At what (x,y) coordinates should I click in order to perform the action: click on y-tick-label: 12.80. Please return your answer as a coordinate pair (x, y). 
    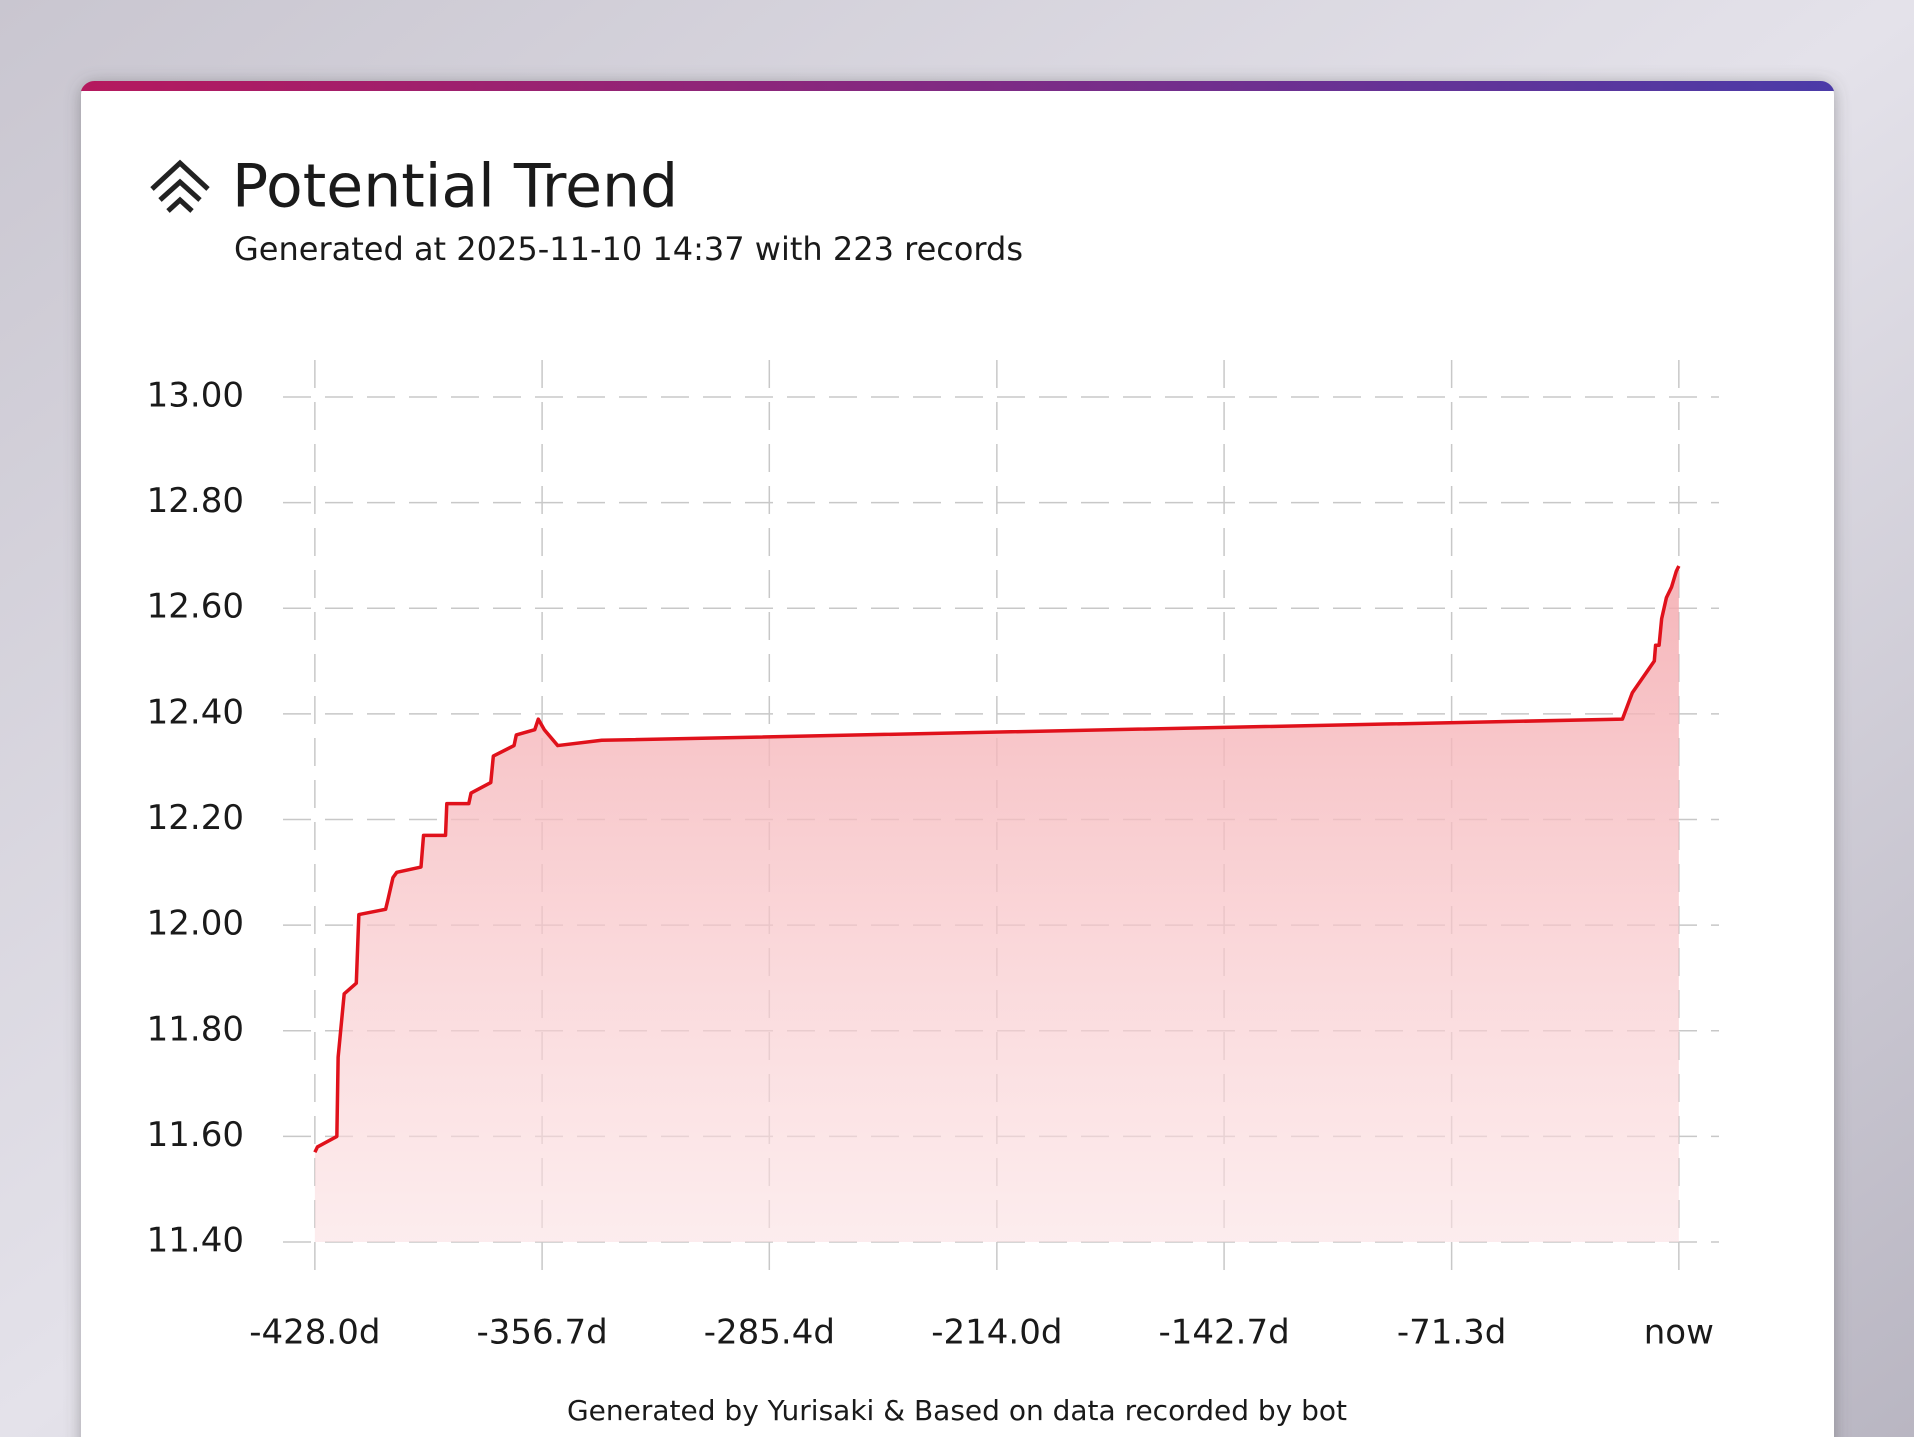
    Looking at the image, I should click on (195, 501).